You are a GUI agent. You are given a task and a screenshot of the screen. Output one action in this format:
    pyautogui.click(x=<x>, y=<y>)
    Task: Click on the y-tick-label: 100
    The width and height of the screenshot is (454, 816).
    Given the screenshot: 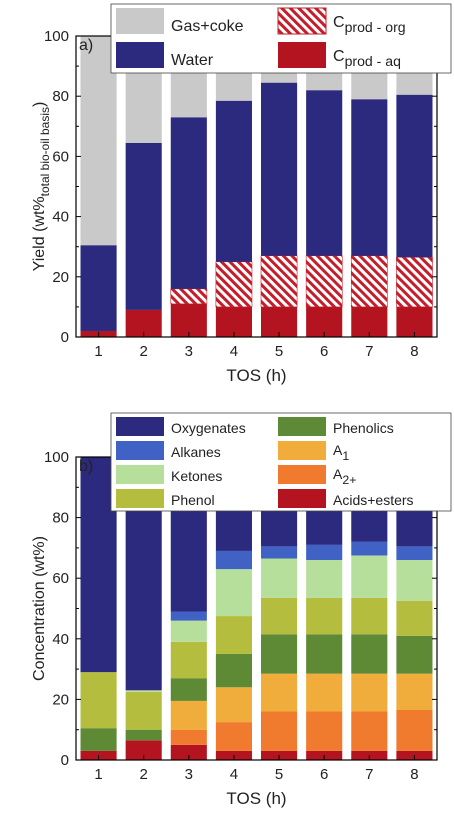 What is the action you would take?
    pyautogui.click(x=56, y=36)
    